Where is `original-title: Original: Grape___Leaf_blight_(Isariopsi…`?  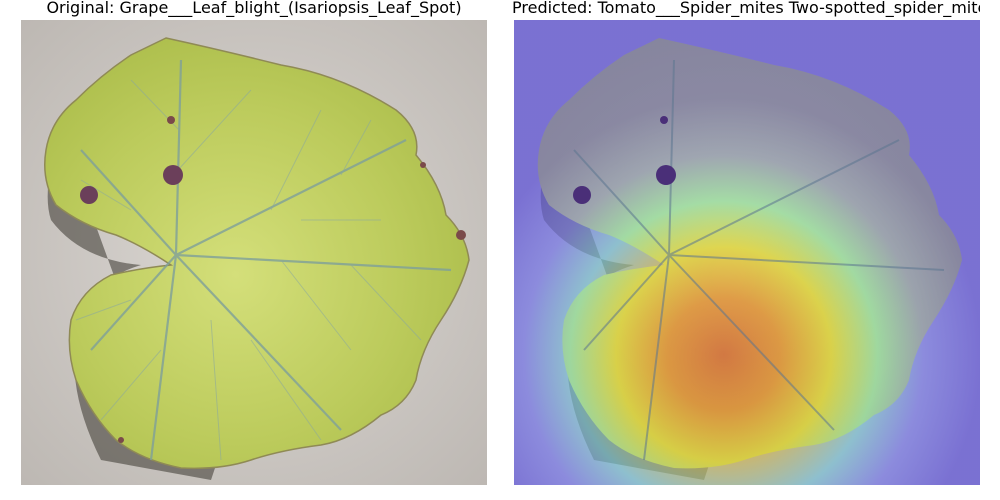 original-title: Original: Grape___Leaf_blight_(Isariopsi… is located at coordinates (254, 8).